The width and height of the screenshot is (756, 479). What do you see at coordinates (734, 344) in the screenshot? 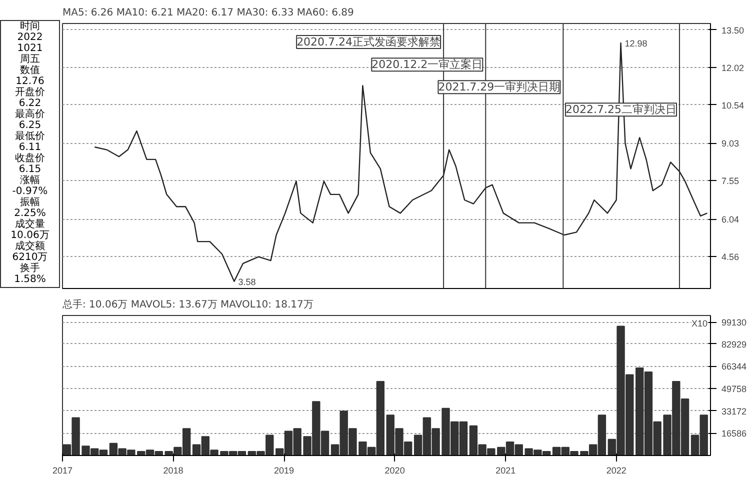
I see `y-tick-label: 82929` at bounding box center [734, 344].